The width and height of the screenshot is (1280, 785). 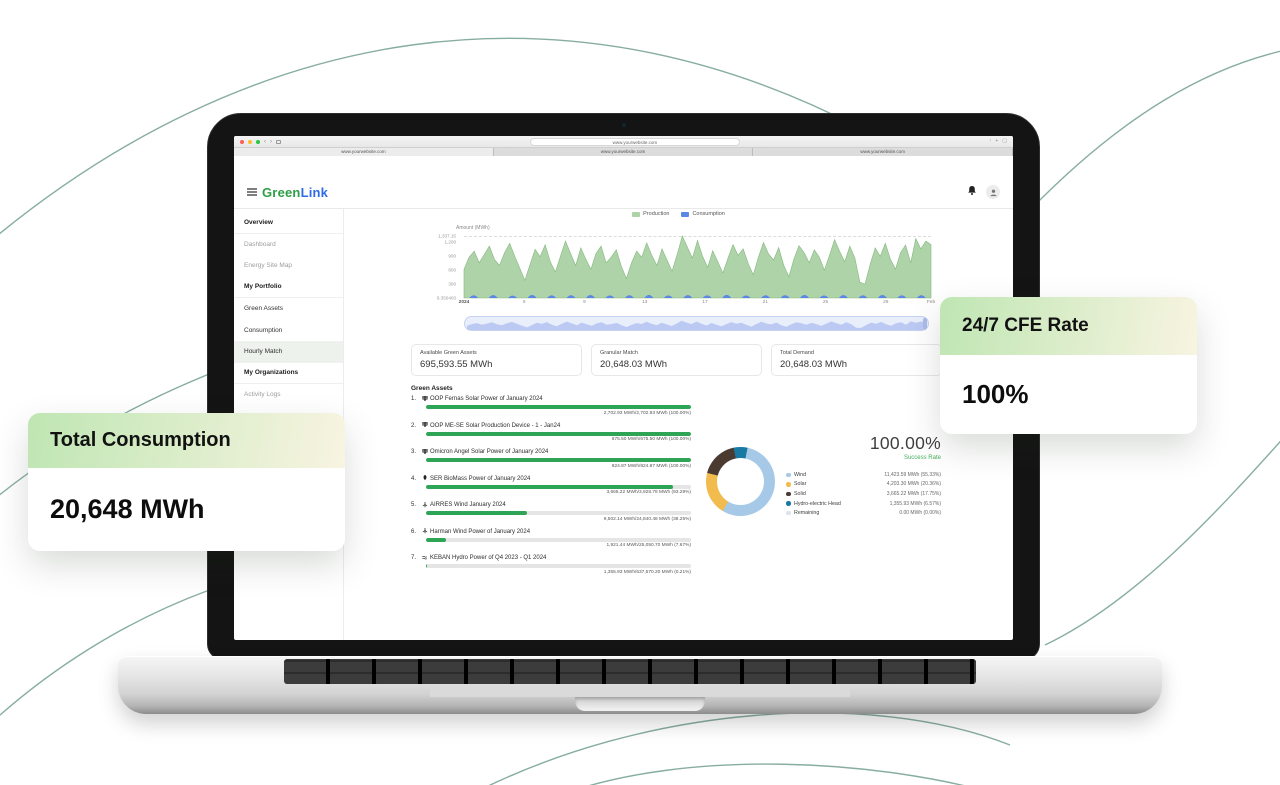 What do you see at coordinates (268, 266) in the screenshot?
I see `sidebar-item-energy-site-map: Energy Site Map` at bounding box center [268, 266].